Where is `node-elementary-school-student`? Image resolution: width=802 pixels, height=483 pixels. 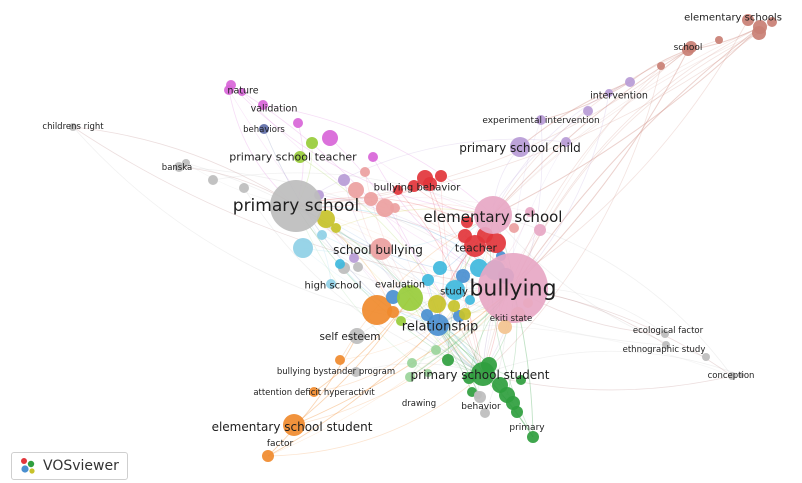
node-elementary-school-student is located at coordinates (294, 425).